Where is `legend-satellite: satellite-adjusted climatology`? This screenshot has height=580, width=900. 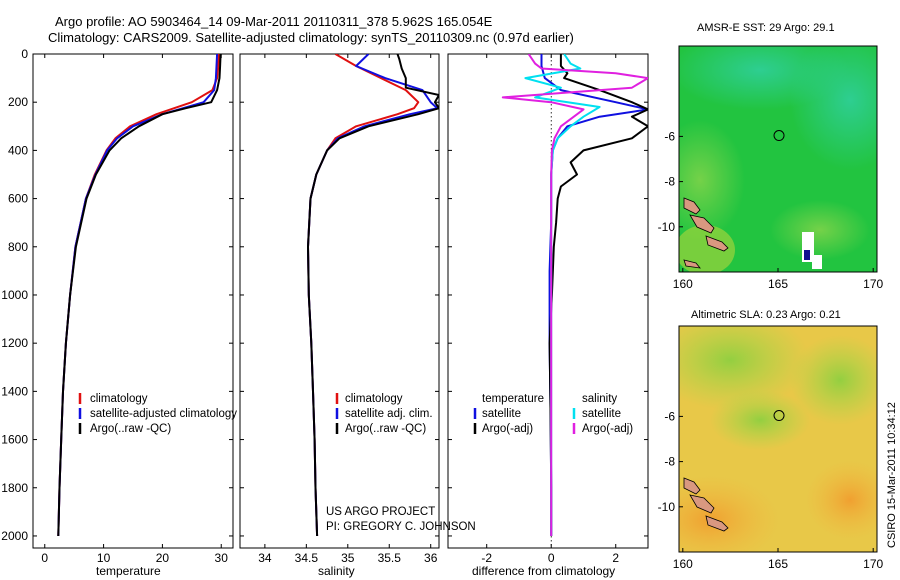 legend-satellite: satellite-adjusted climatology is located at coordinates (163, 414).